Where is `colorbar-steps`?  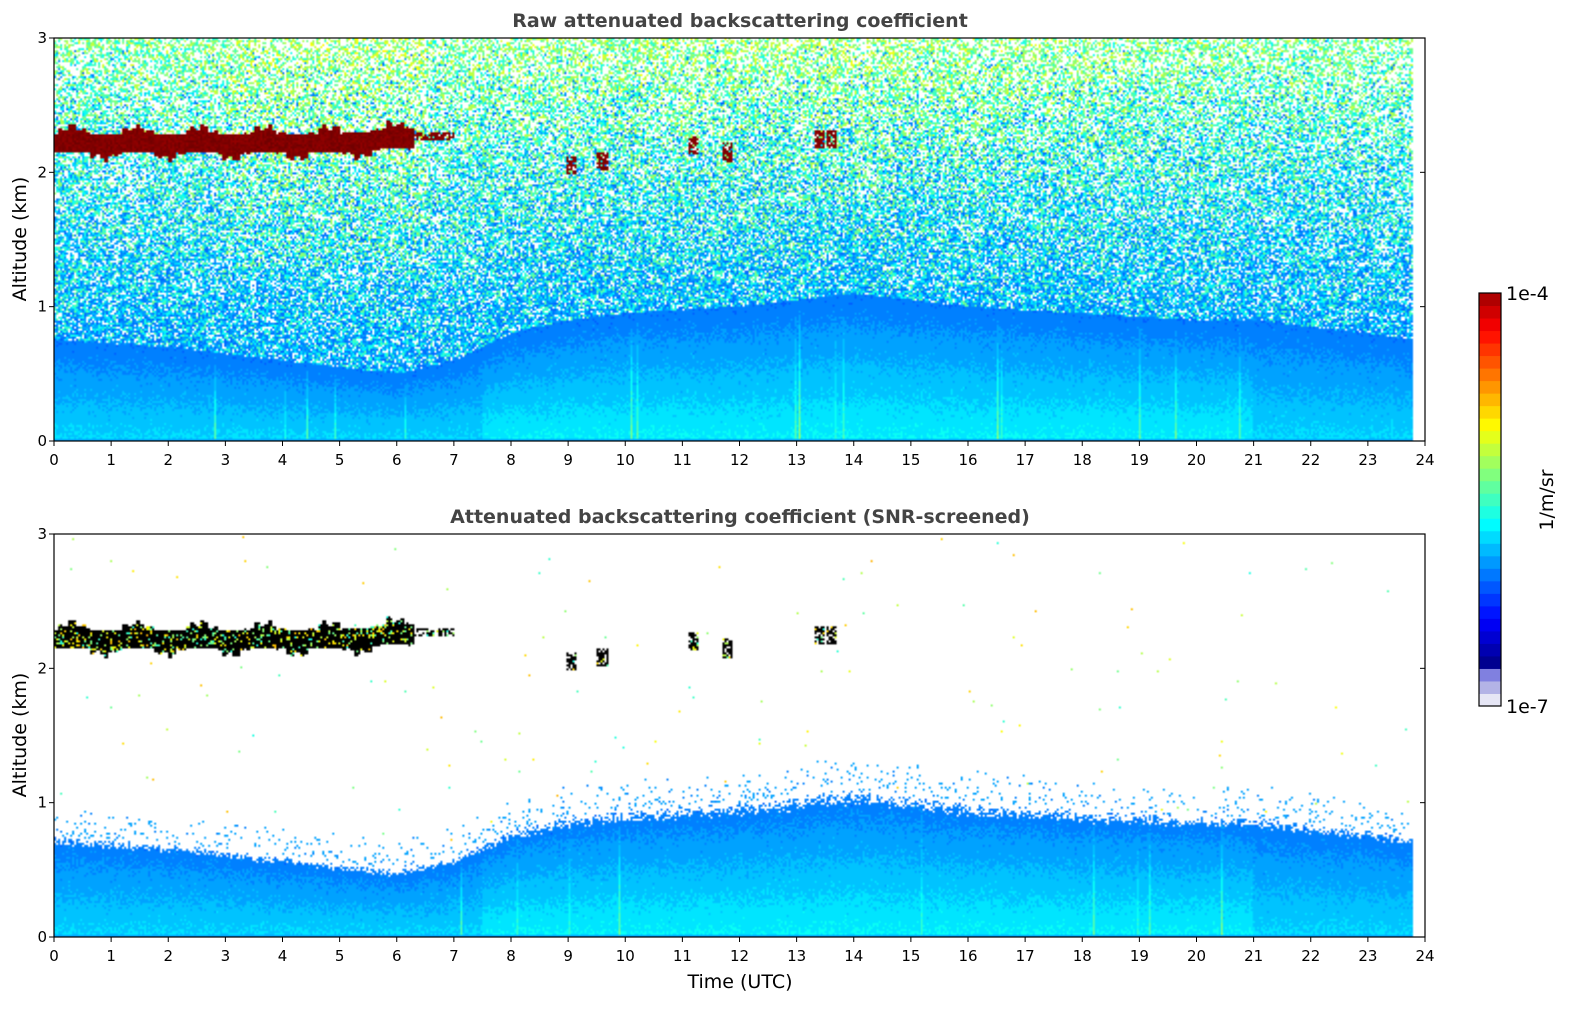
colorbar-steps is located at coordinates (1490, 500).